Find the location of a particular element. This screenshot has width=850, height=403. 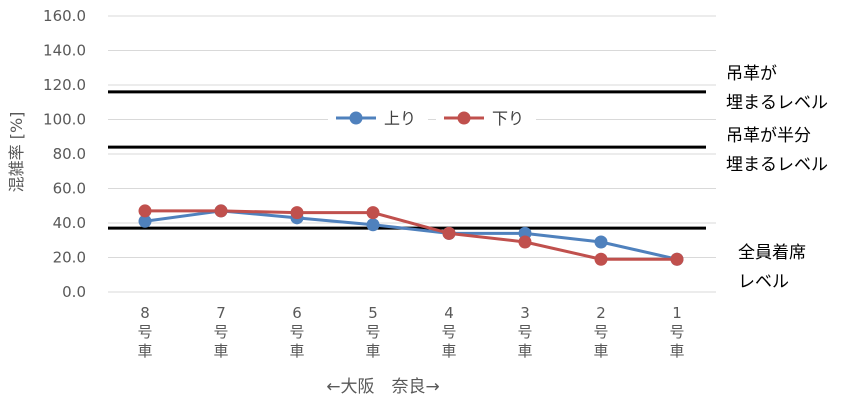

x-tick-label: 1 号車 is located at coordinates (676, 332).